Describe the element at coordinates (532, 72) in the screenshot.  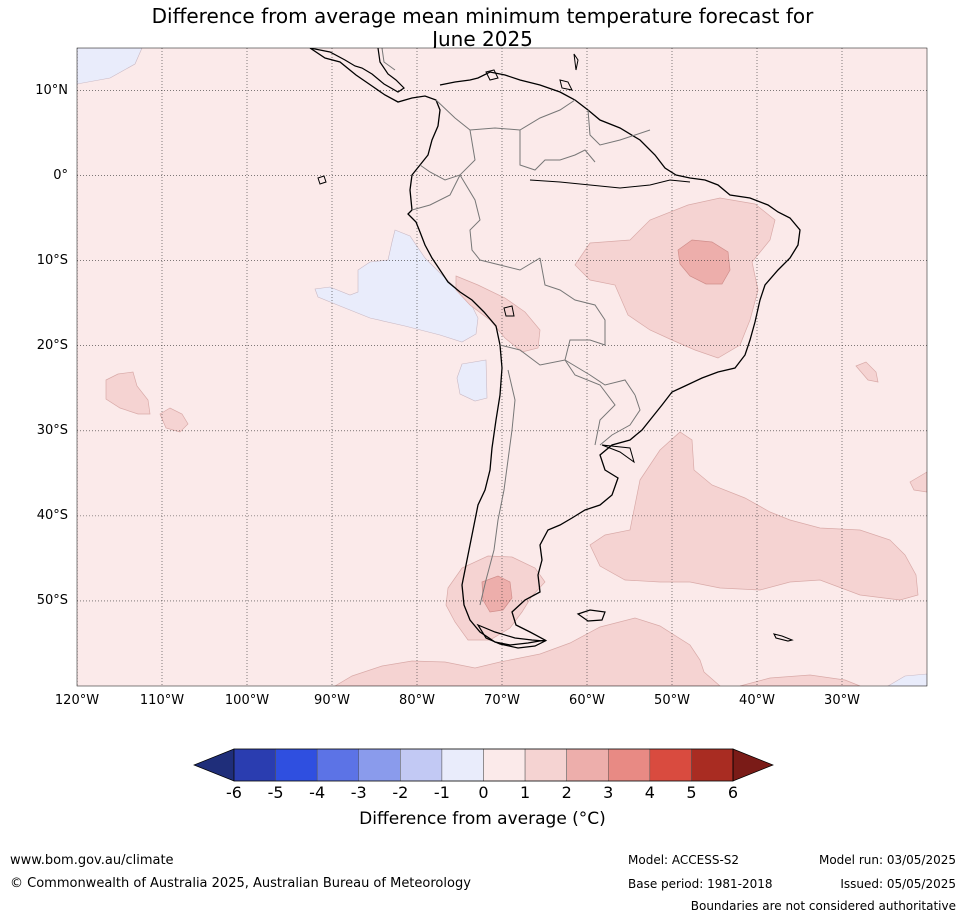
I see `caribbean-islands` at that location.